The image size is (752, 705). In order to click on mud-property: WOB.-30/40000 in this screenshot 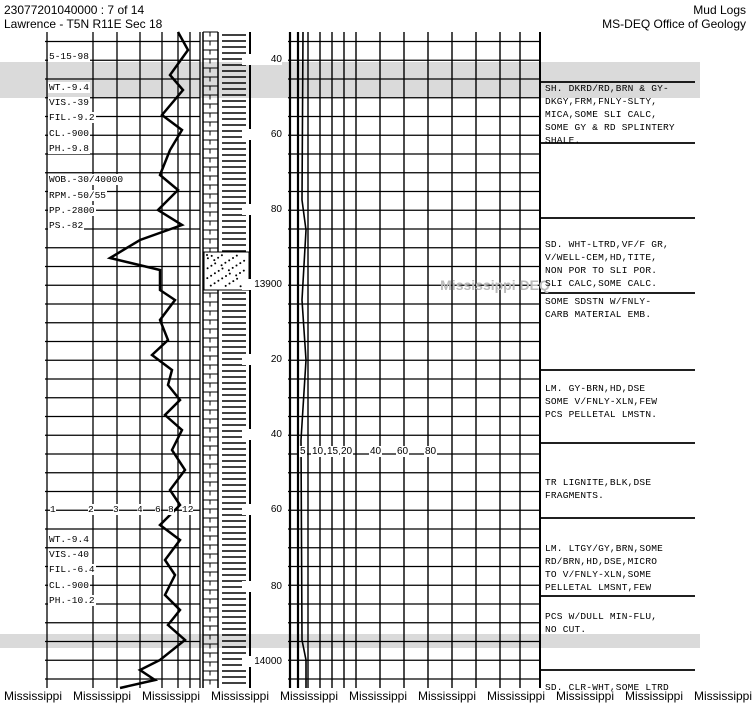, I will do `click(86, 179)`.